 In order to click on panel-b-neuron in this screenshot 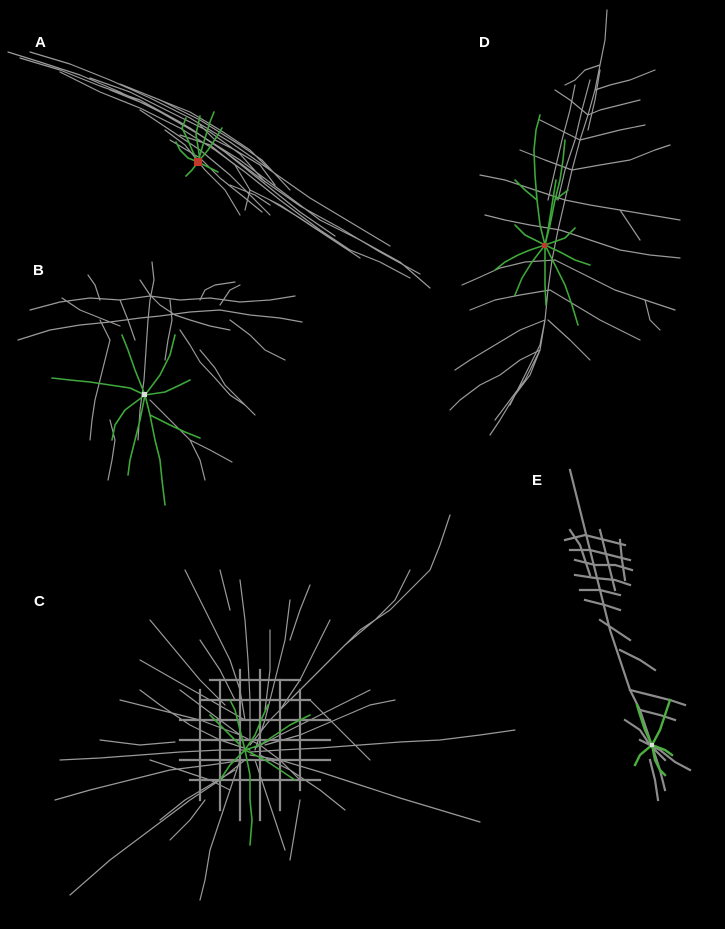, I will do `click(160, 383)`.